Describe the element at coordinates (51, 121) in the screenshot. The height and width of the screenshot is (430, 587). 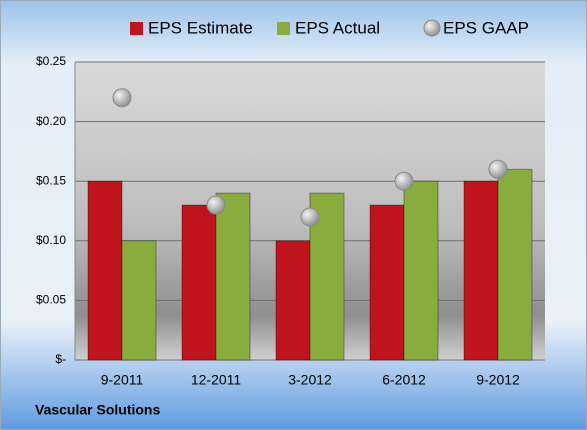
I see `y-tick-label: $0.20` at that location.